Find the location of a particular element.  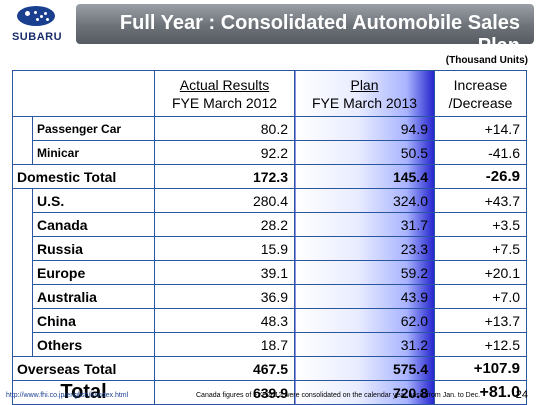

row-label: Canada is located at coordinates (93, 224).